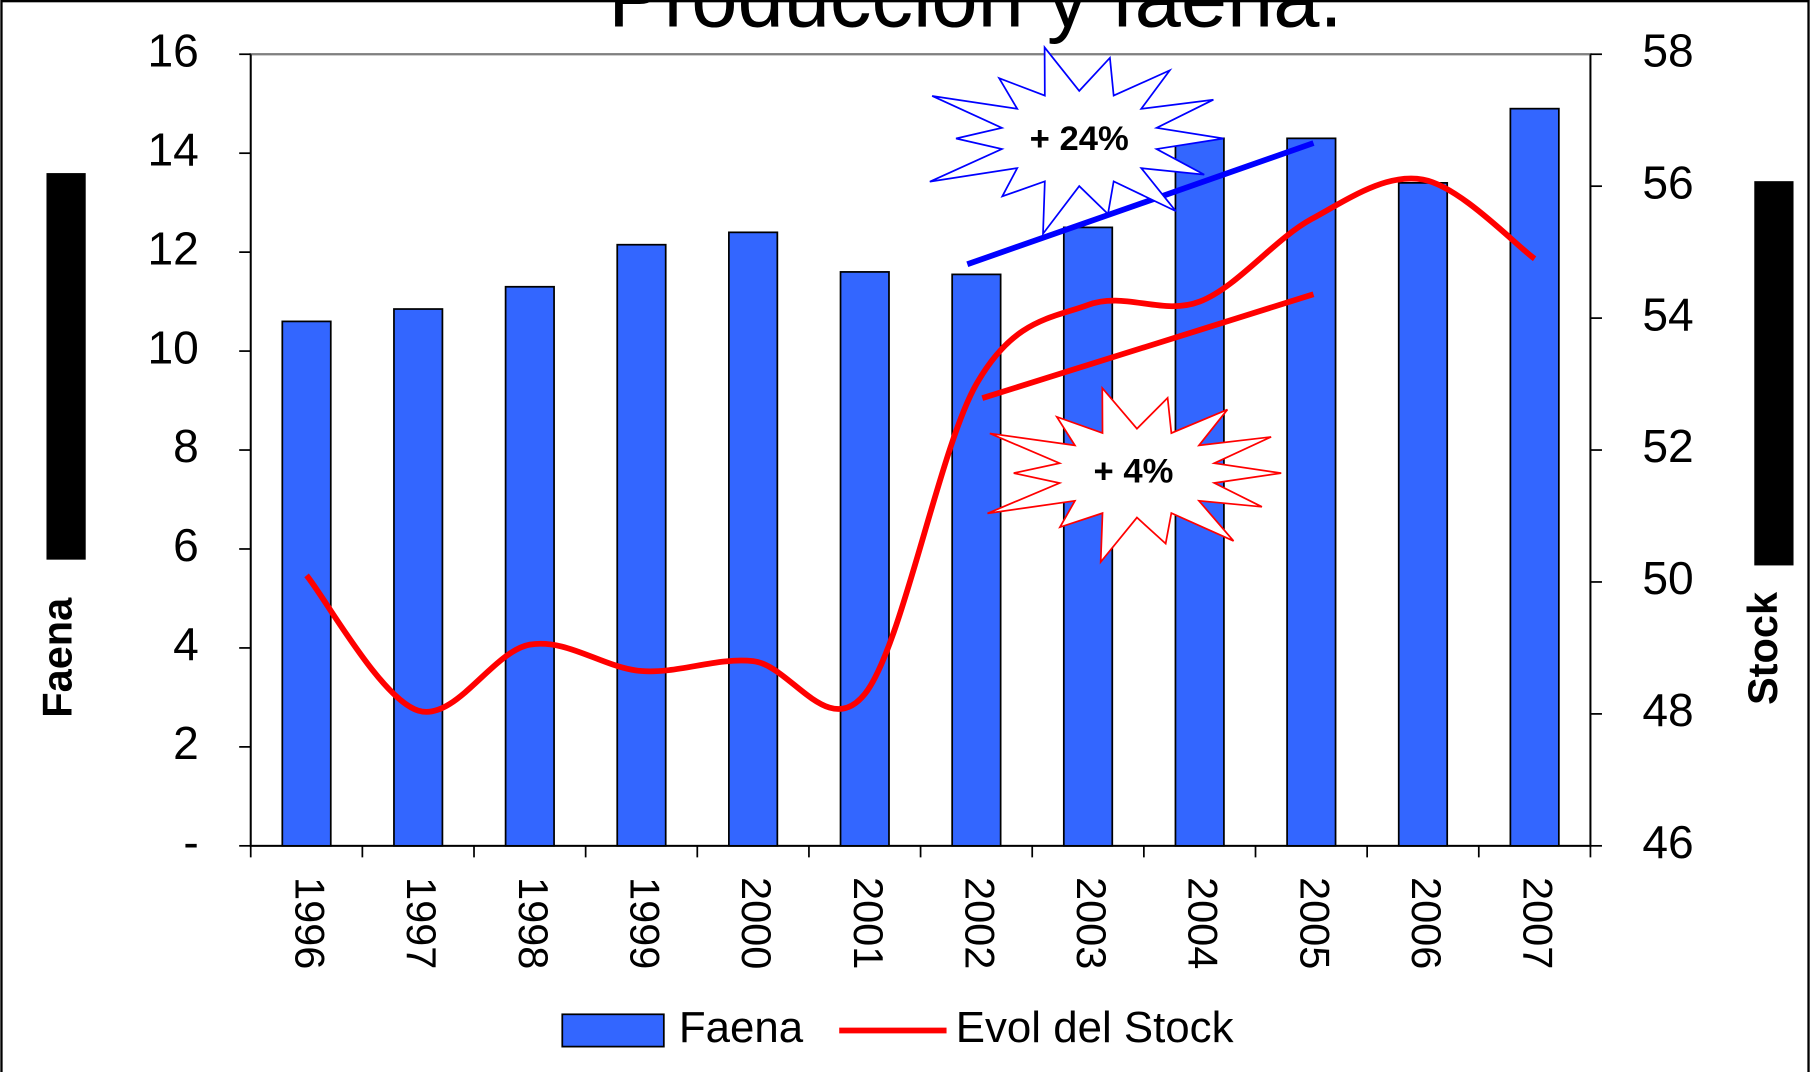 The width and height of the screenshot is (1810, 1072). Describe the element at coordinates (1314, 923) in the screenshot. I see `x-tick-label: 2005` at that location.